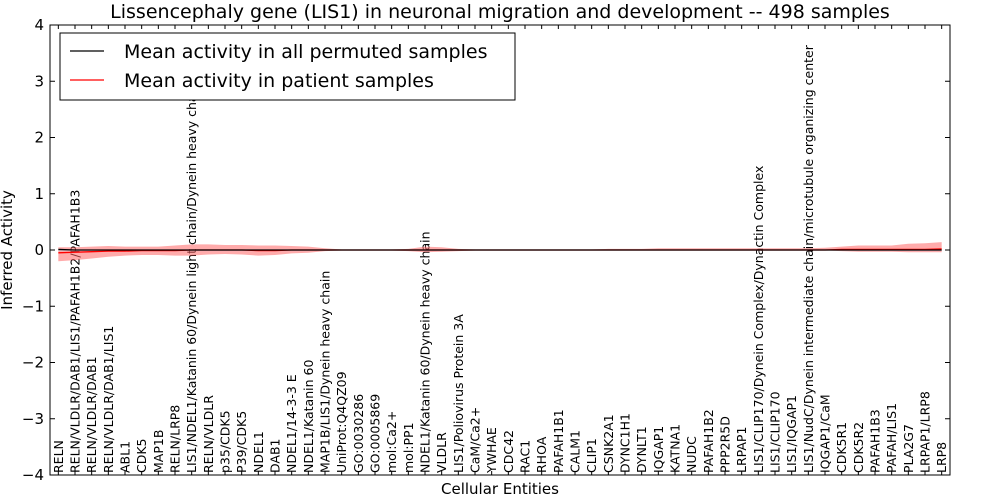  Describe the element at coordinates (491, 450) in the screenshot. I see `category-label: YWHAE` at that location.